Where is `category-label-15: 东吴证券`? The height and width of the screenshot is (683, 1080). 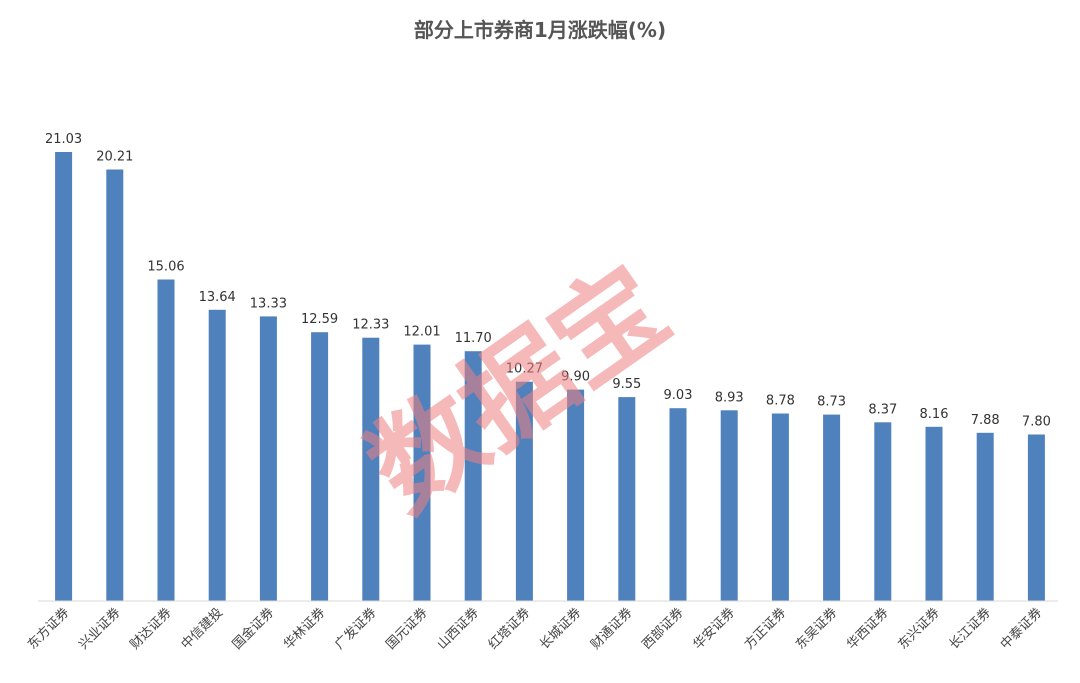 category-label-15: 东吴证券 is located at coordinates (816, 629).